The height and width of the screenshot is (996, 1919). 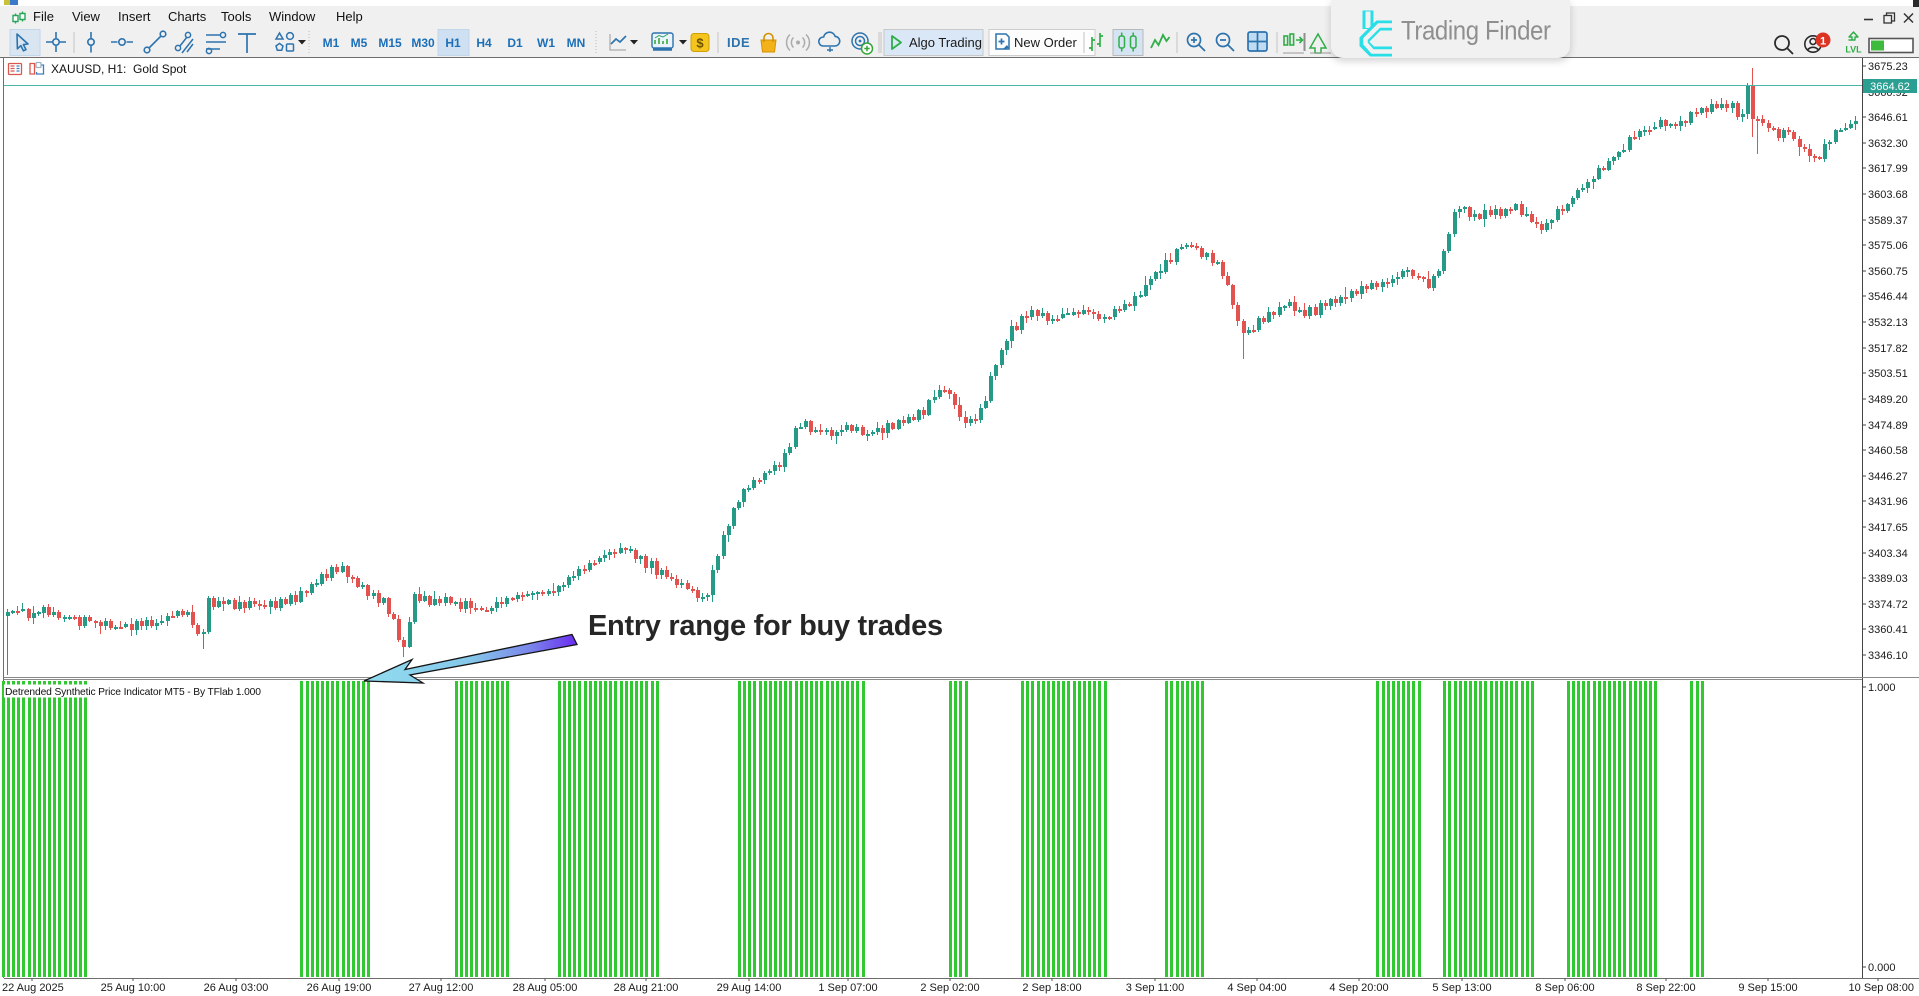 I want to click on svg-text: 3417.65, so click(x=1888, y=528).